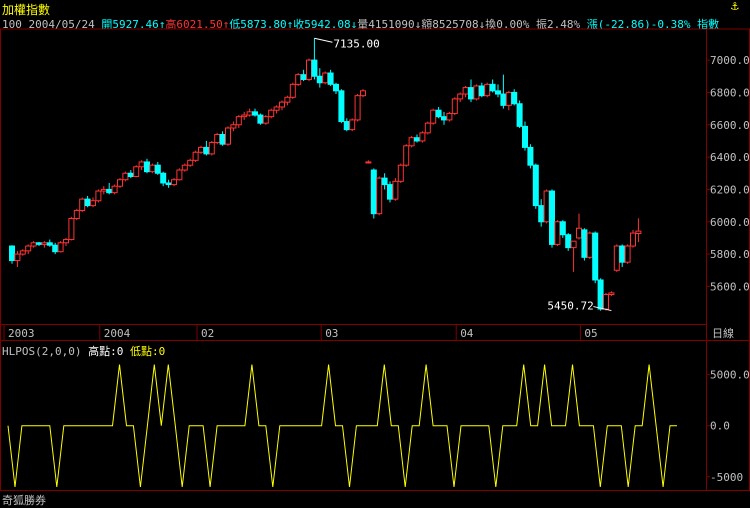 This screenshot has width=750, height=508. I want to click on price-tick-label: 6600.0, so click(730, 125).